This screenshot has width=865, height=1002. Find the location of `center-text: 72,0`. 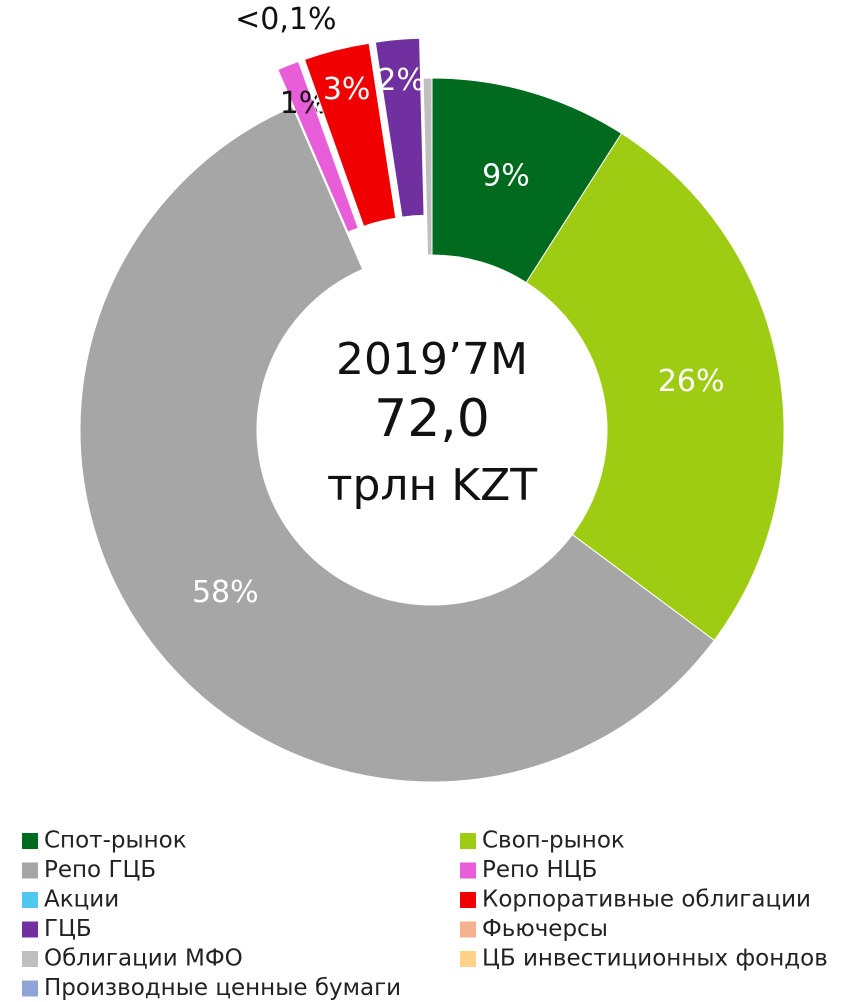

center-text: 72,0 is located at coordinates (432, 419).